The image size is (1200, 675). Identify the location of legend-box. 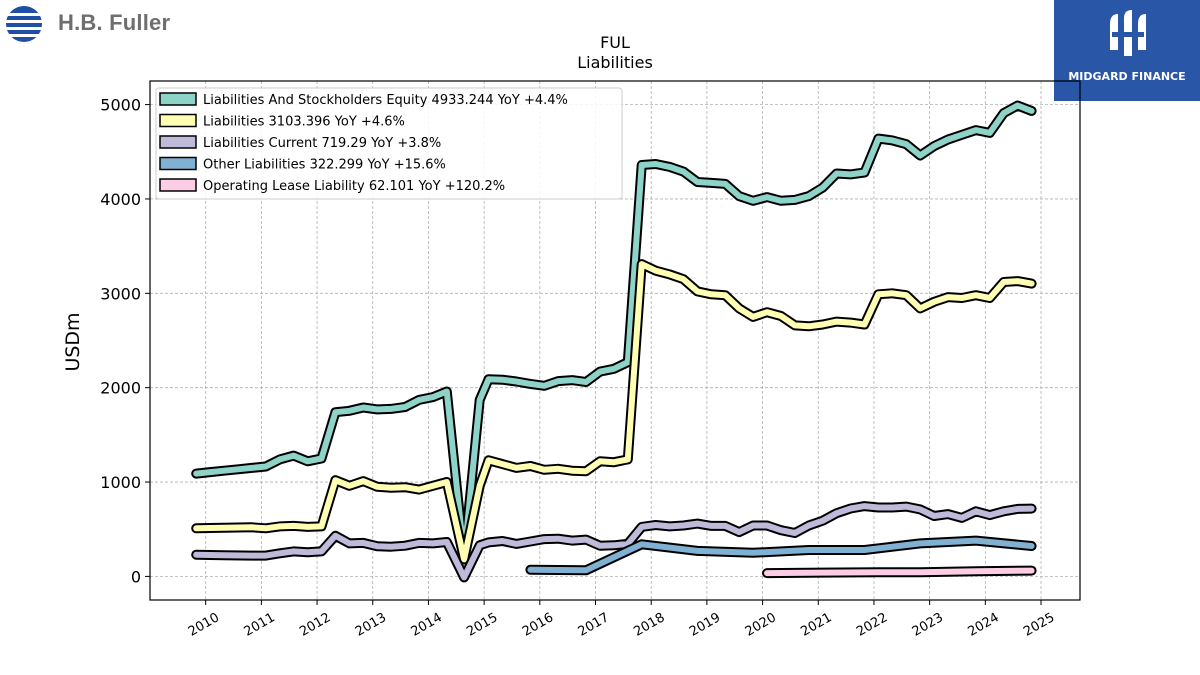
(389, 143).